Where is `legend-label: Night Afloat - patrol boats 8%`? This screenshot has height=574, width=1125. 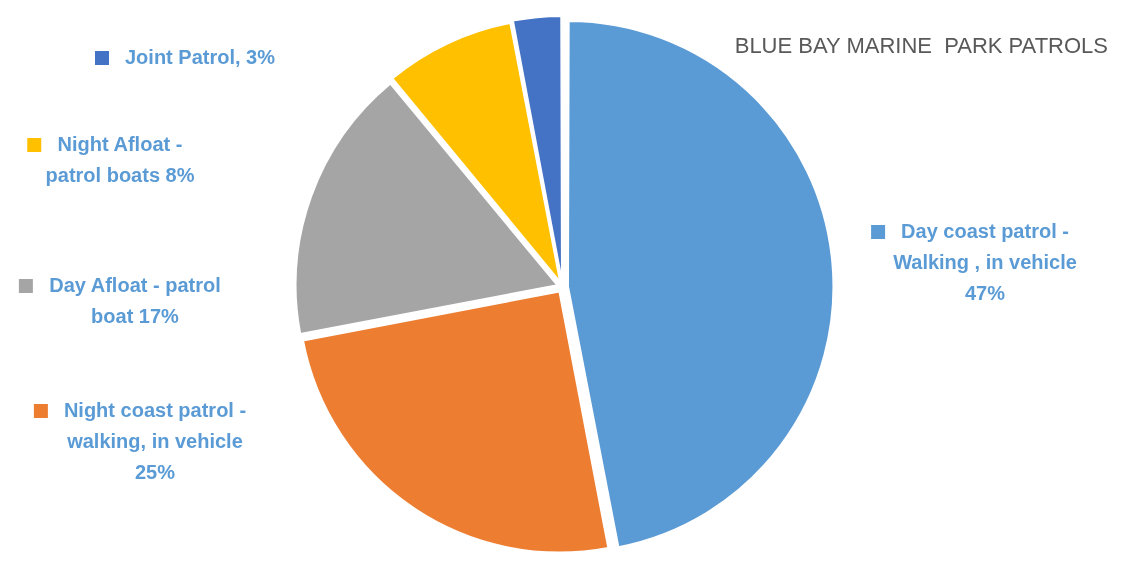 legend-label: Night Afloat - patrol boats 8% is located at coordinates (120, 159).